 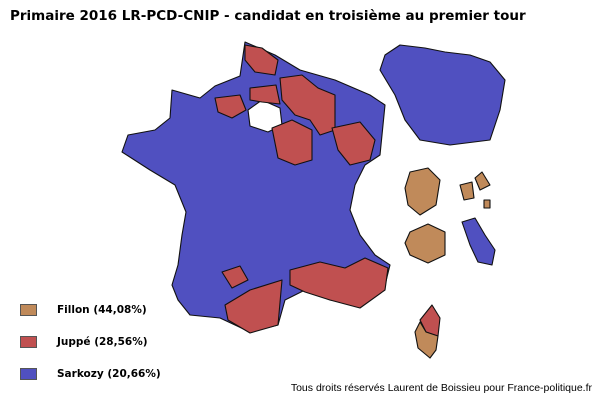 I want to click on legend-label: Sarkozy (20,66%), so click(x=109, y=374).